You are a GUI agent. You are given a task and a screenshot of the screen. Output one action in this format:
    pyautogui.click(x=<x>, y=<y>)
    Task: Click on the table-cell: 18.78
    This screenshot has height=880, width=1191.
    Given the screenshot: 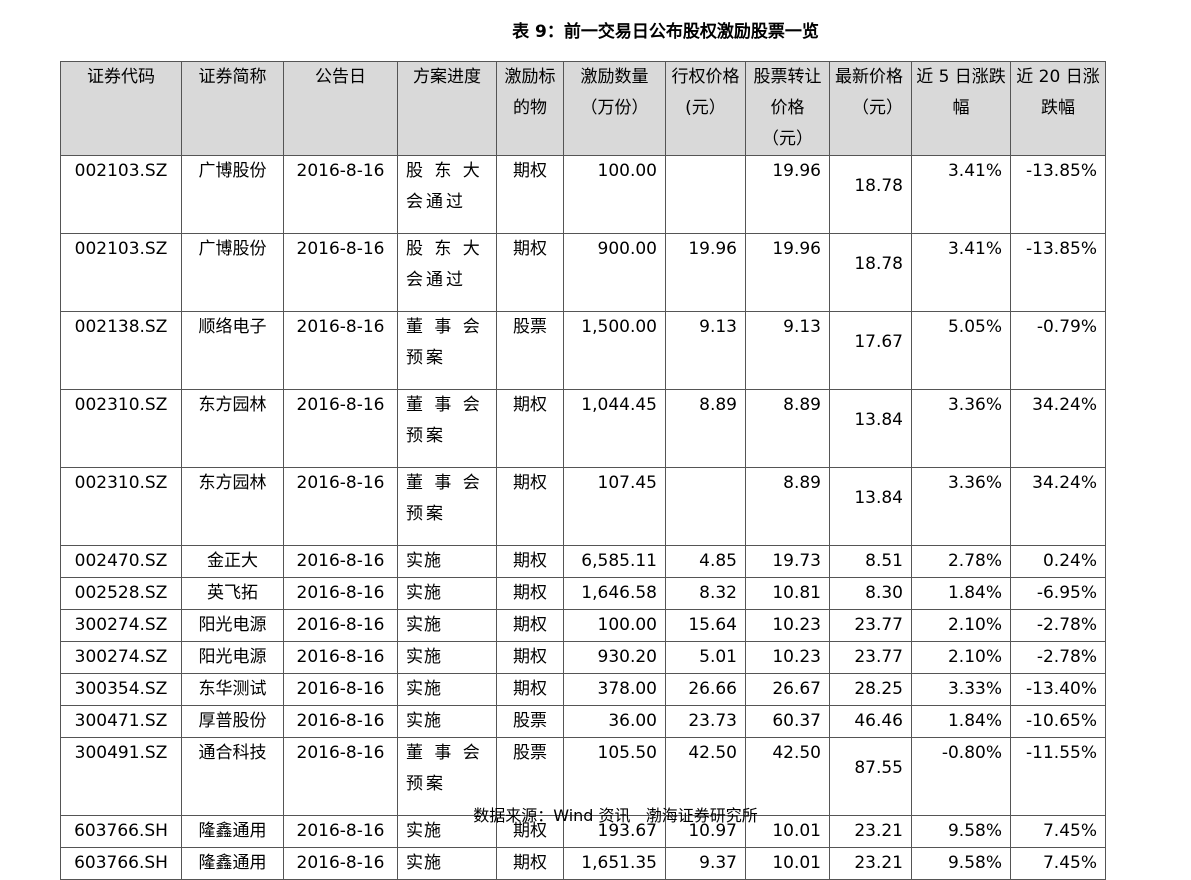 What is the action you would take?
    pyautogui.click(x=870, y=272)
    